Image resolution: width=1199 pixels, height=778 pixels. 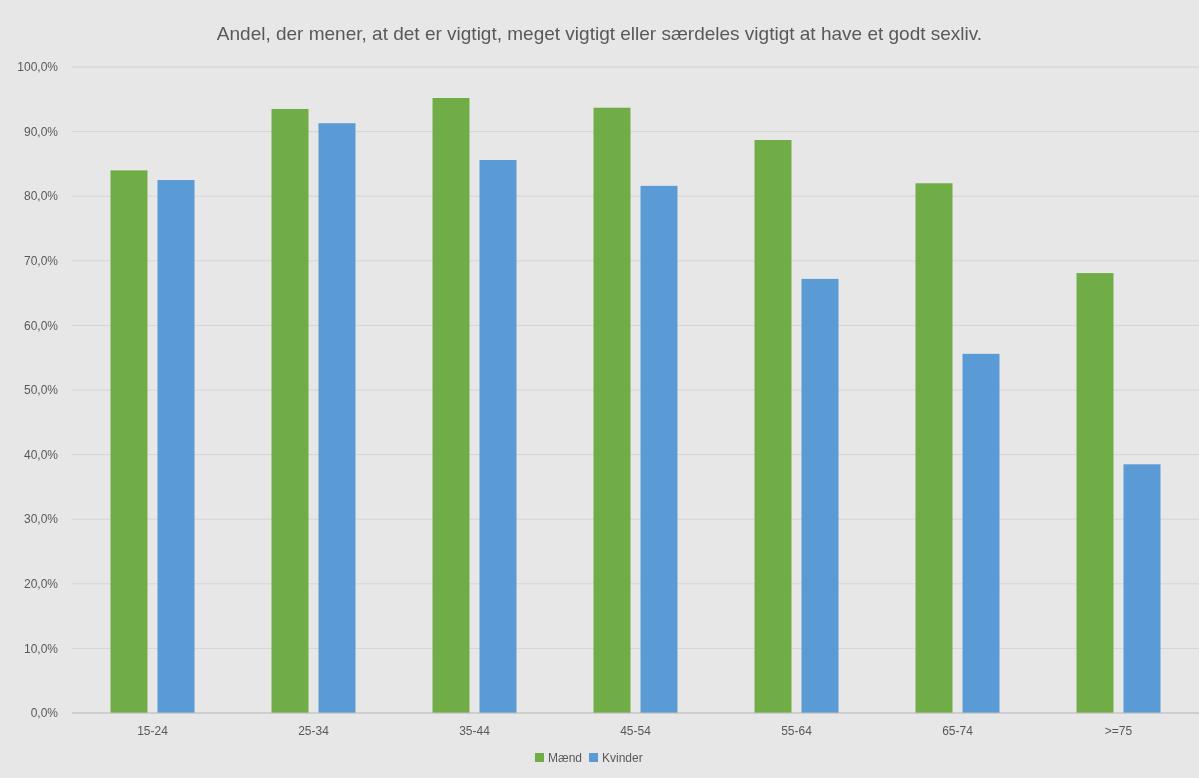 What do you see at coordinates (599, 33) in the screenshot?
I see `chart-title: Andel, der mener, at det er vigtigt, meget vigtigt eller særdeles vigtigt at have et godt sexliv.` at bounding box center [599, 33].